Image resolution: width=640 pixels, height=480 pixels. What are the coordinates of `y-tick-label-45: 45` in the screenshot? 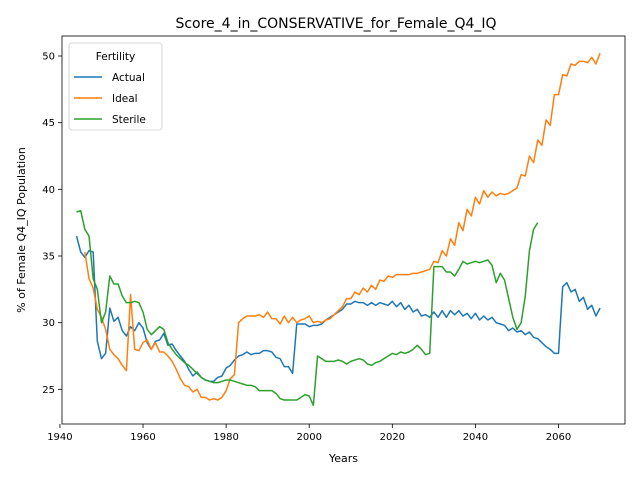 It's located at (48, 123).